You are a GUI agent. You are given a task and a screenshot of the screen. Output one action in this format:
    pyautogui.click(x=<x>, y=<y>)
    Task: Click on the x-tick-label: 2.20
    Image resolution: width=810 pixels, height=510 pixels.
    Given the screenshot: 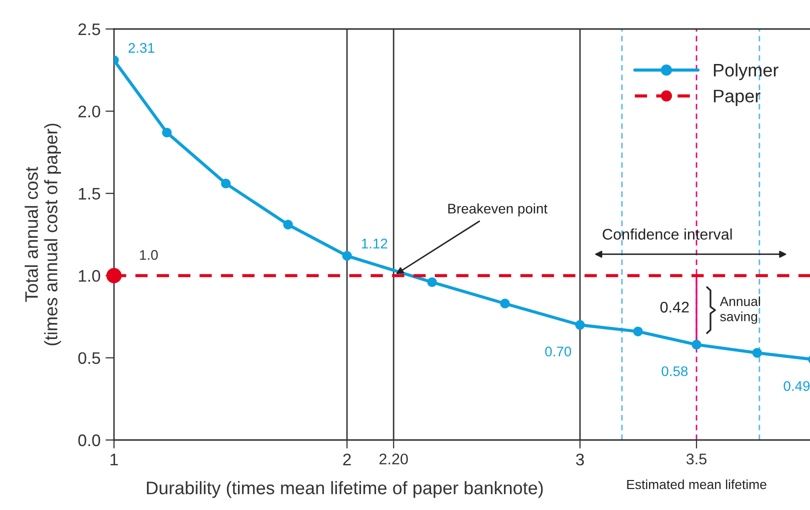 What is the action you would take?
    pyautogui.click(x=394, y=459)
    